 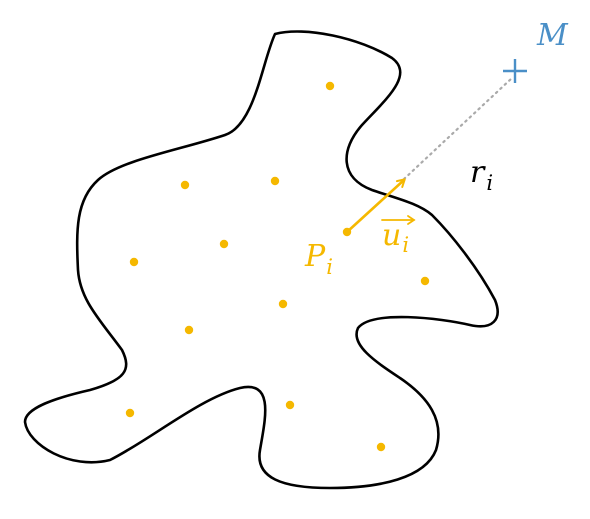 What do you see at coordinates (375, 206) in the screenshot?
I see `unit-vector-arrow` at bounding box center [375, 206].